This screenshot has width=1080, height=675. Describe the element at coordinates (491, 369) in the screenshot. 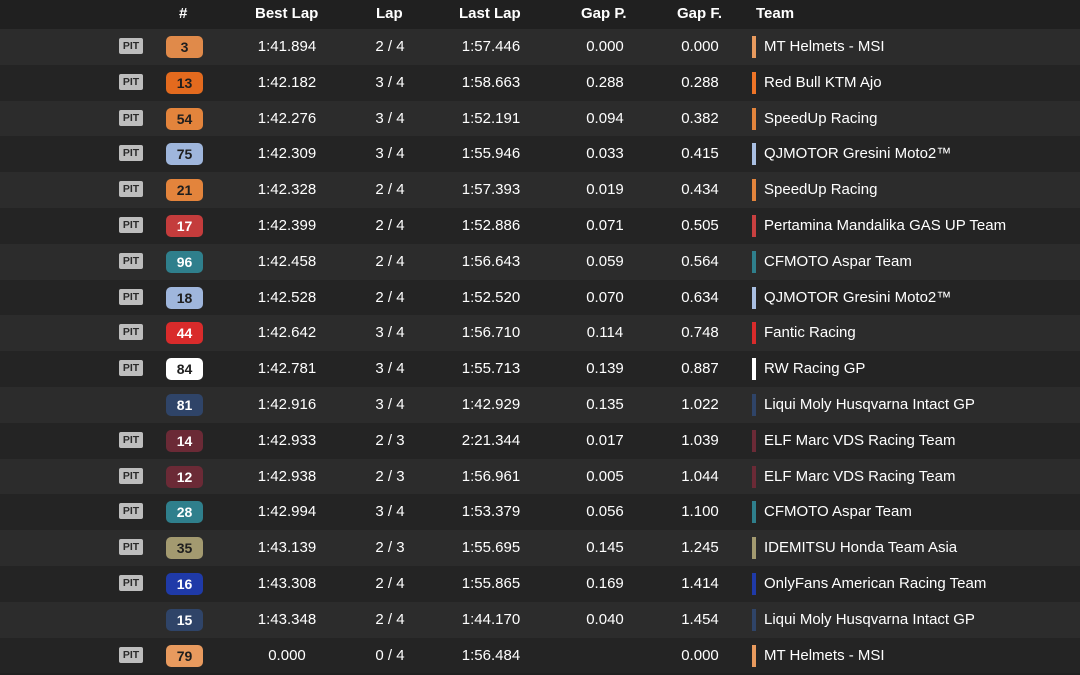

I see `last-lap-cell: 1:55.713` at that location.